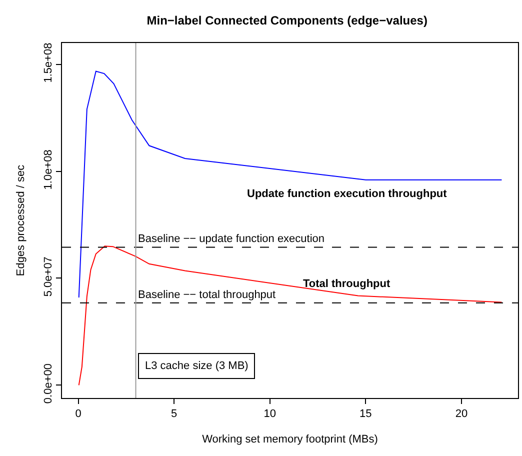 This screenshot has width=522, height=456. I want to click on series-label: Total throughput, so click(346, 284).